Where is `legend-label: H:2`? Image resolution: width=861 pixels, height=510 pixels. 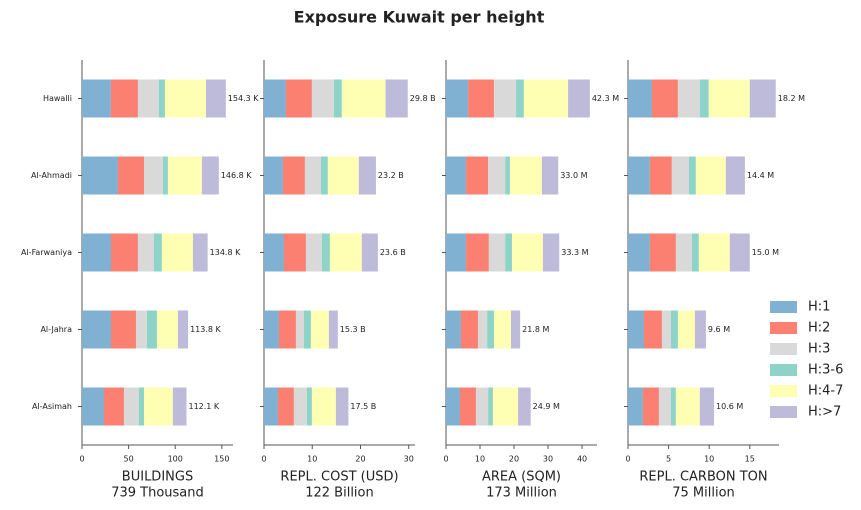 legend-label: H:2 is located at coordinates (819, 328).